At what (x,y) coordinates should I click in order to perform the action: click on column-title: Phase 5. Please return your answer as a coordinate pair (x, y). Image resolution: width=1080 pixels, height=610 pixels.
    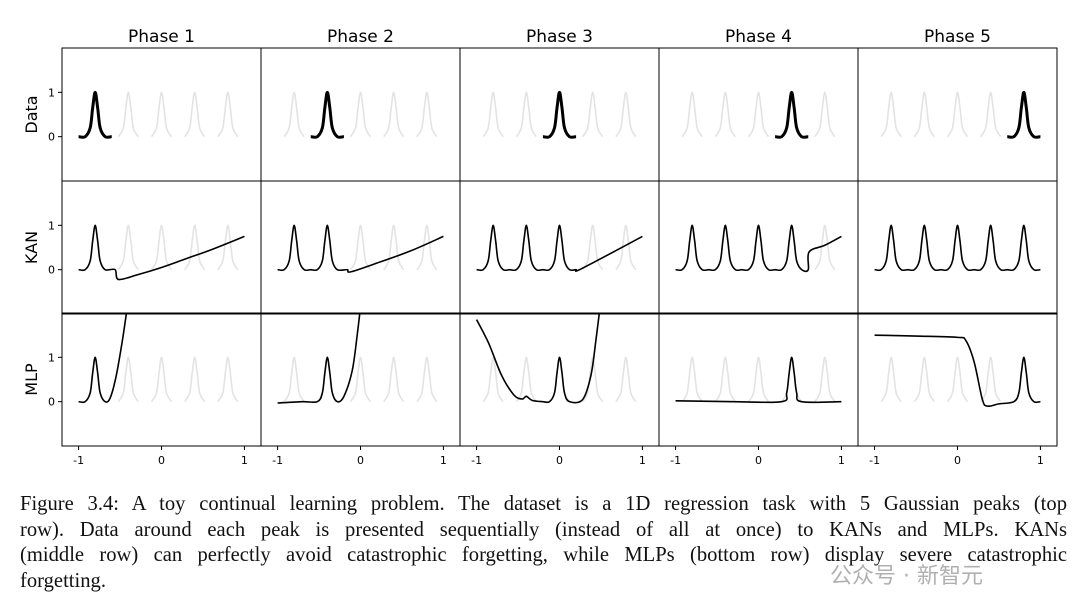
    Looking at the image, I should click on (957, 37).